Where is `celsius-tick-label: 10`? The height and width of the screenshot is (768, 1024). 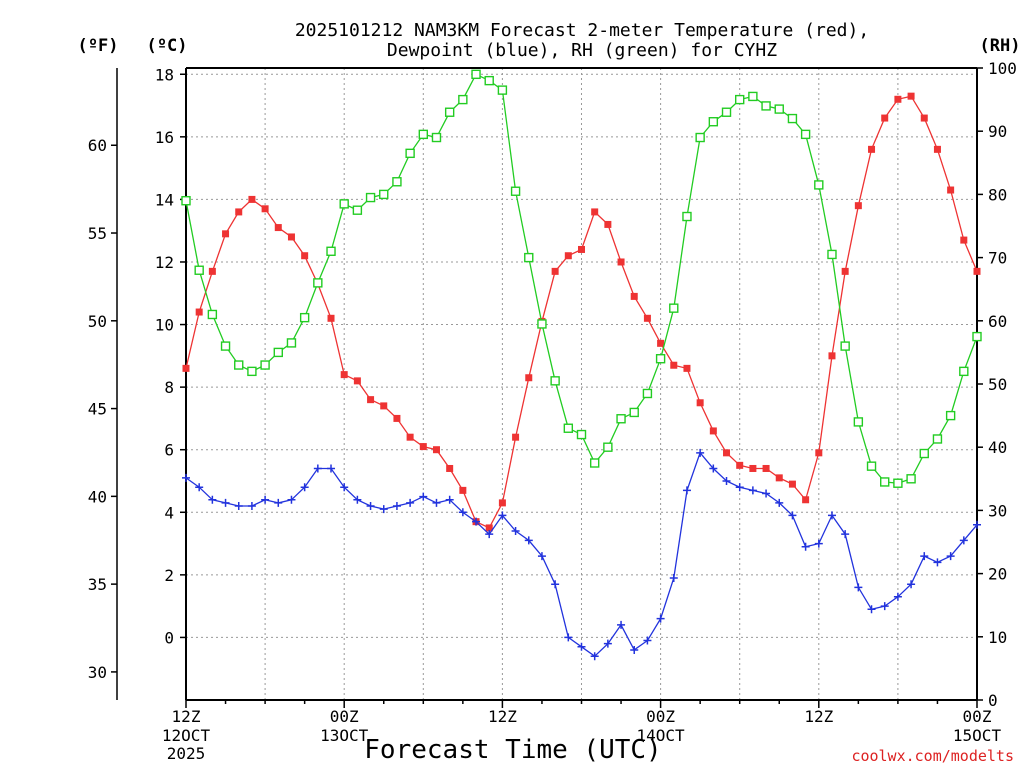
celsius-tick-label: 10 is located at coordinates (164, 325).